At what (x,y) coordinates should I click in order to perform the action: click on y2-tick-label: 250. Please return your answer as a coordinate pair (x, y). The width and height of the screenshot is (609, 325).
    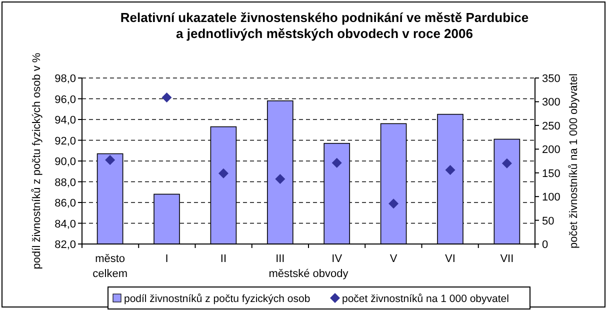
    Looking at the image, I should click on (551, 126).